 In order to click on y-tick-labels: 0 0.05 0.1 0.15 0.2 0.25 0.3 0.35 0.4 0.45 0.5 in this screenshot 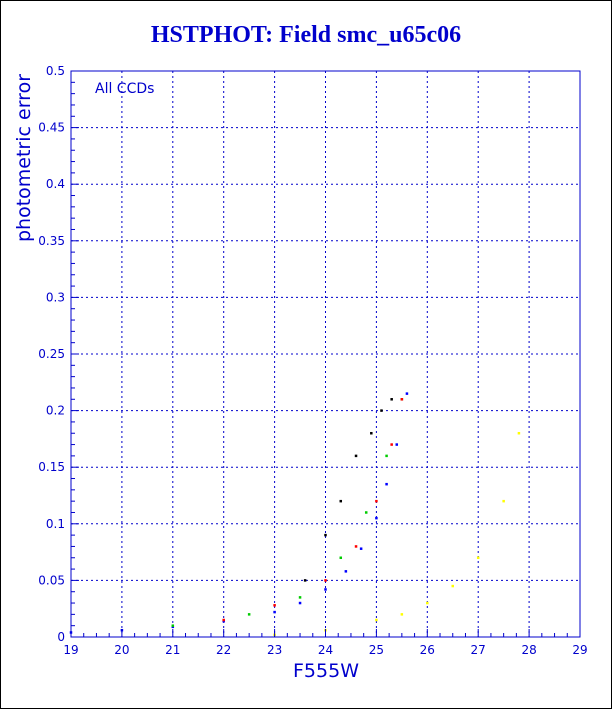, I will do `click(58, 354)`.